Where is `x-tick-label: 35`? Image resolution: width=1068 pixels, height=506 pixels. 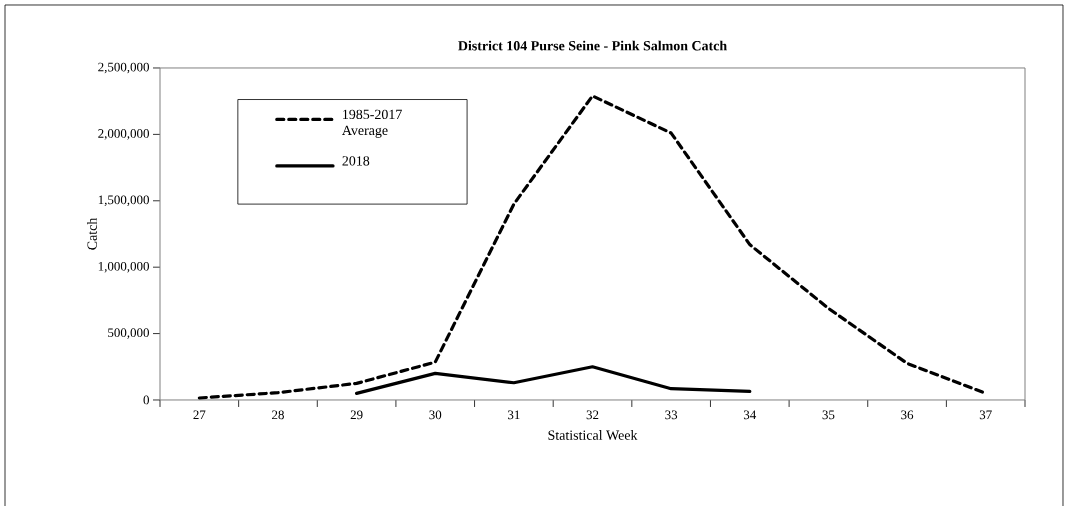
x-tick-label: 35 is located at coordinates (828, 415).